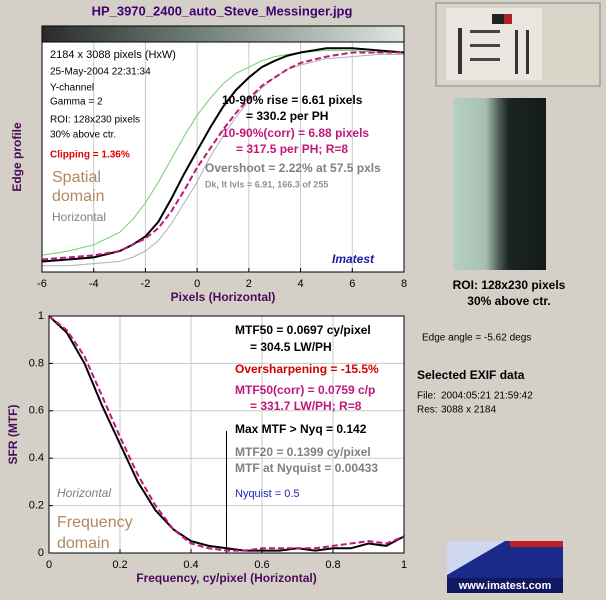 The width and height of the screenshot is (606, 600). Describe the element at coordinates (293, 168) in the screenshot. I see `annotation: Overshoot = 2.22% at 57.5 pxls` at that location.